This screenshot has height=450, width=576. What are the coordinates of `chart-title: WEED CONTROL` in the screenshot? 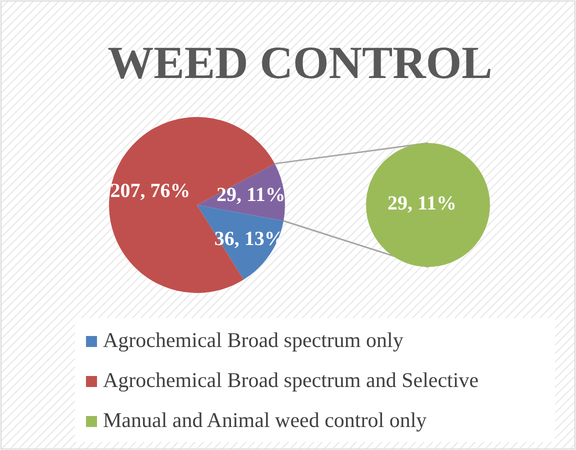 It's located at (300, 62).